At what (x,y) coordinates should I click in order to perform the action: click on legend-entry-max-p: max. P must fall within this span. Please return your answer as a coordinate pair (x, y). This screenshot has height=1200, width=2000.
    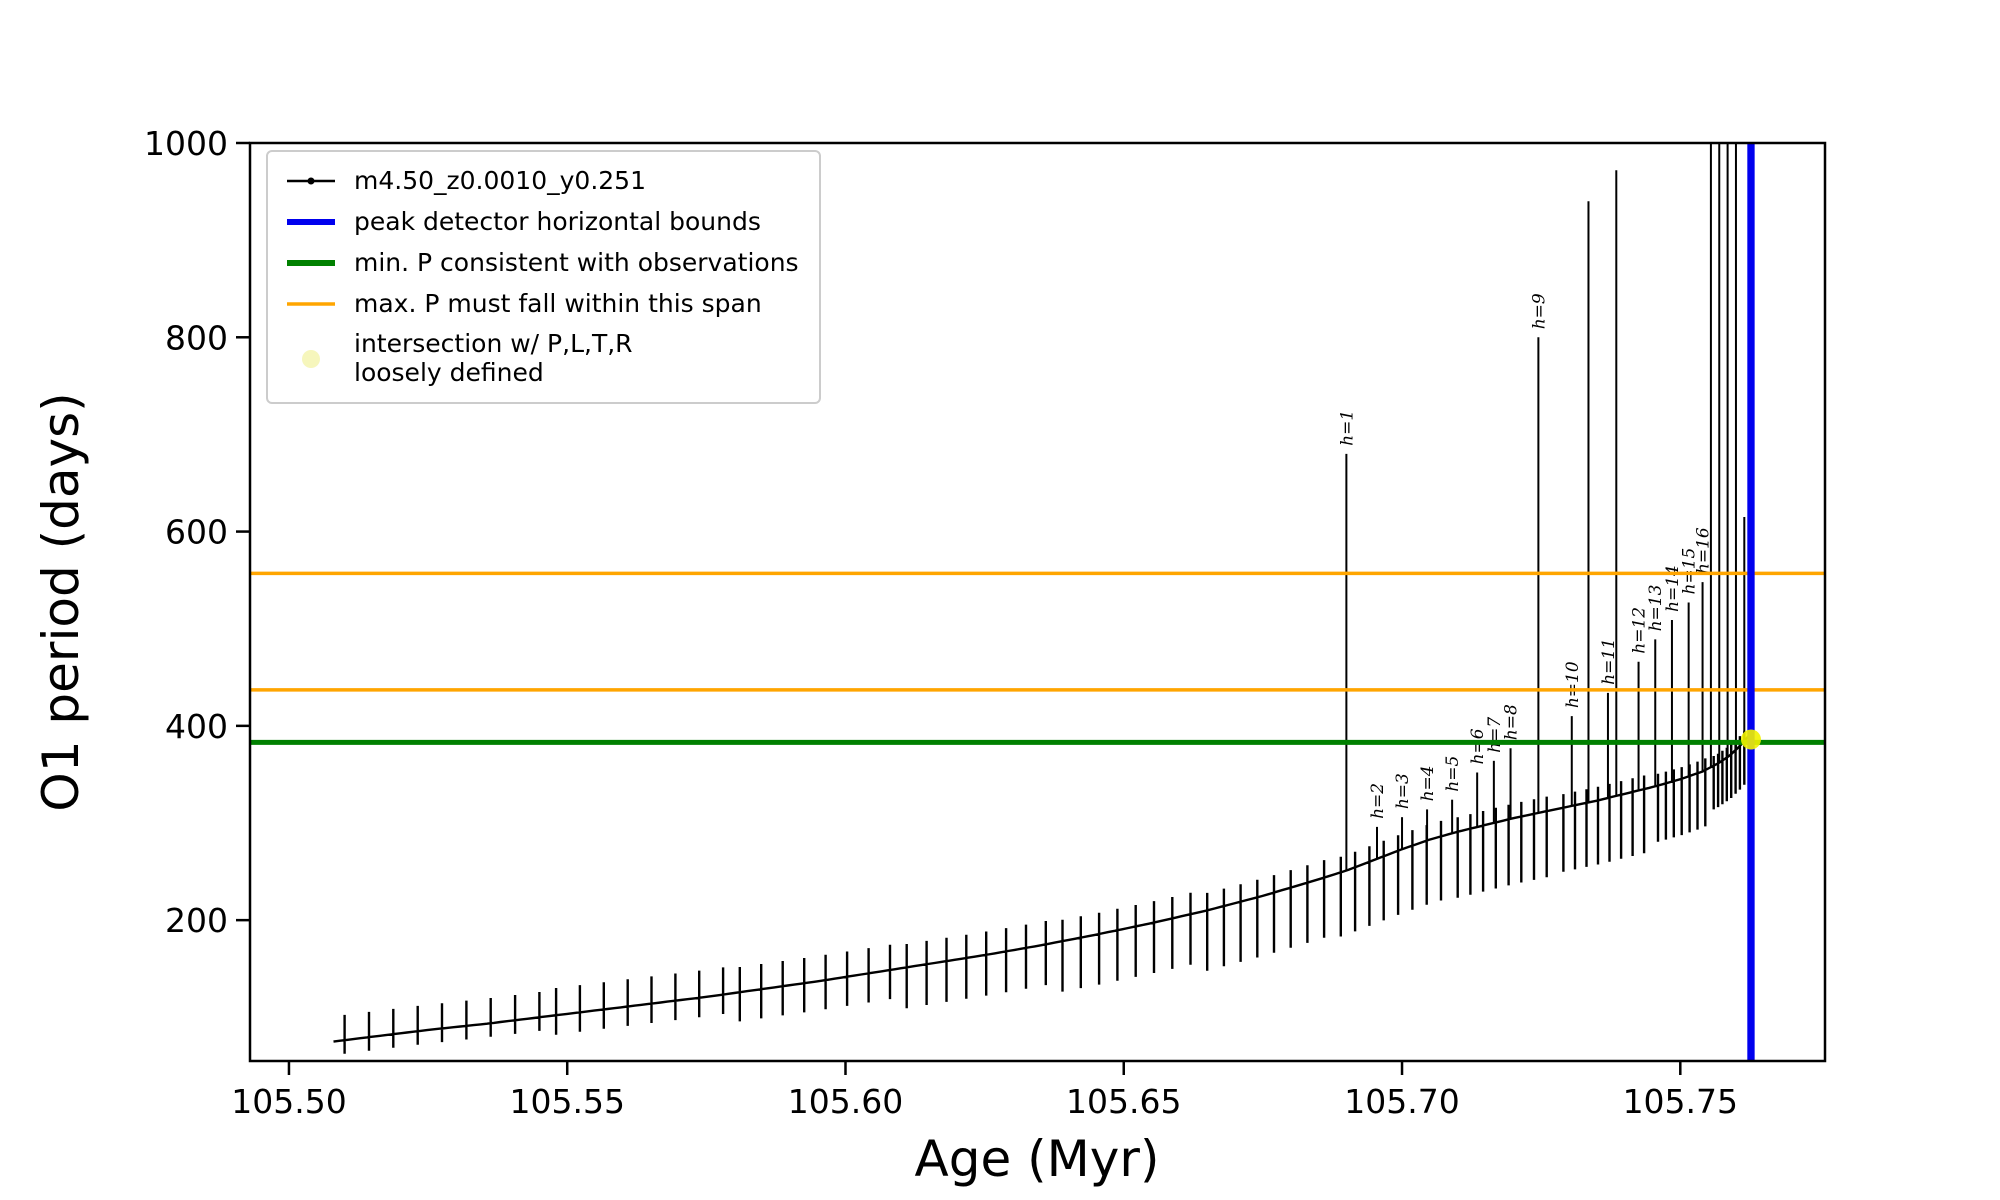
    Looking at the image, I should click on (541, 304).